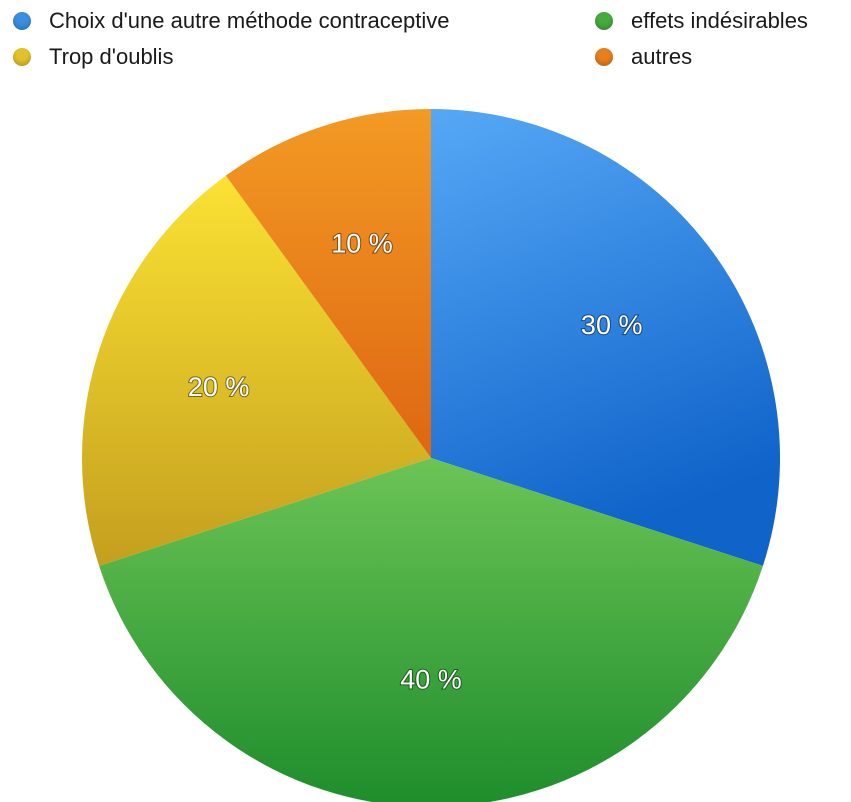  I want to click on slice-value-label: 40 %, so click(431, 679).